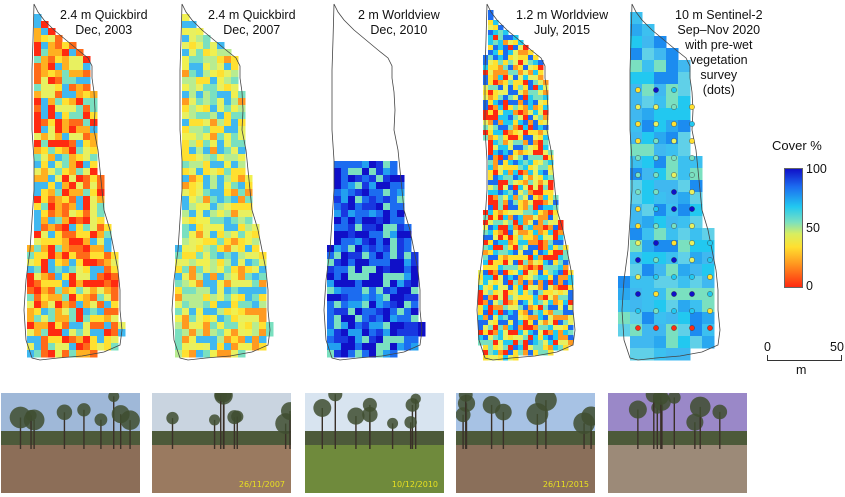 The height and width of the screenshot is (497, 845). I want to click on photo-date-stamp: 10/12/2010, so click(414, 484).